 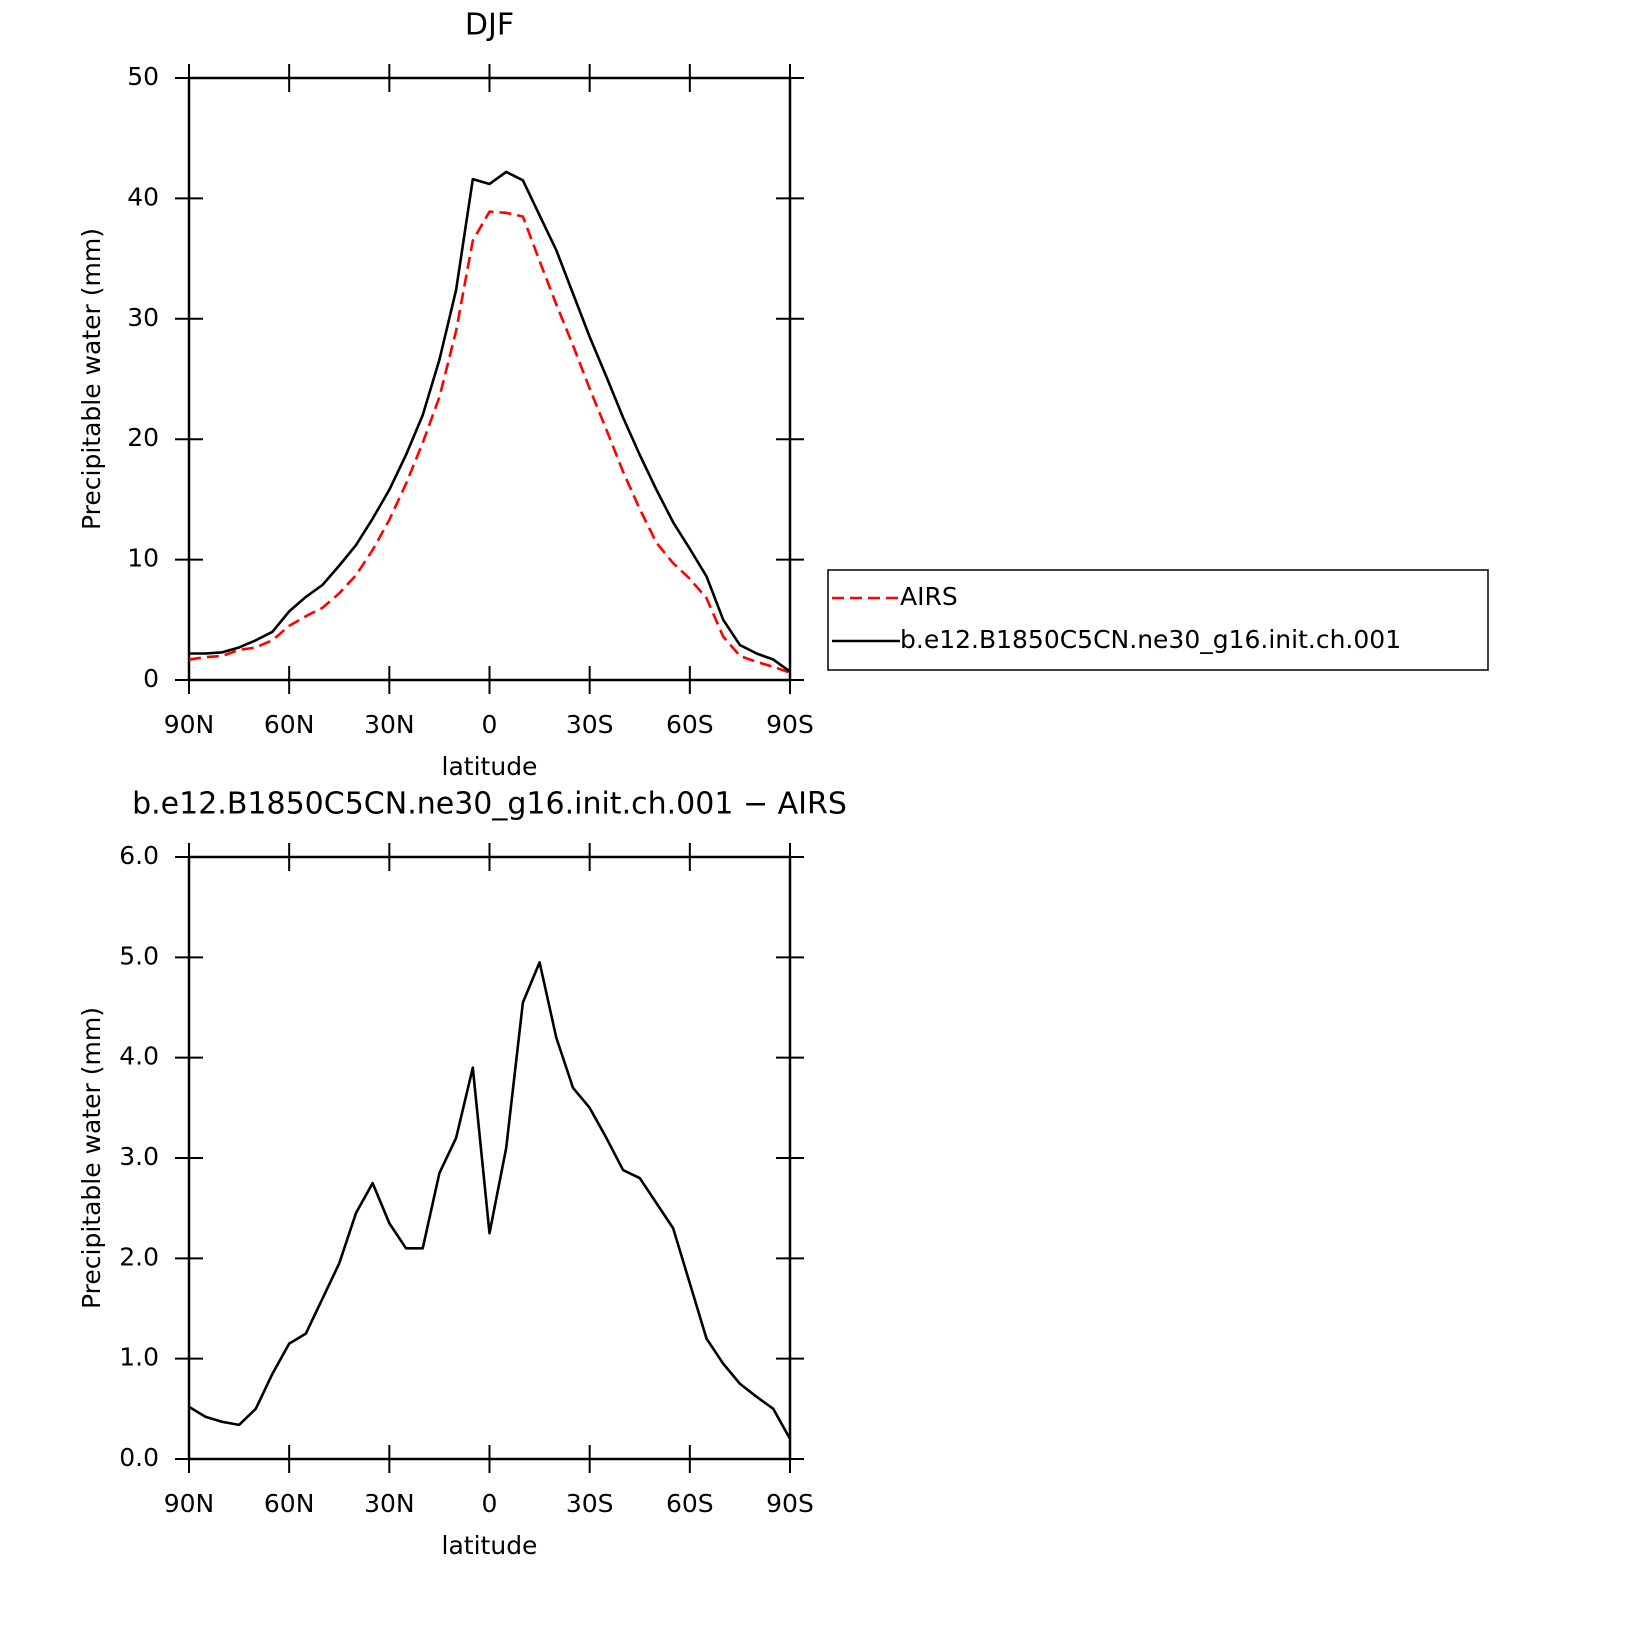 What do you see at coordinates (143, 196) in the screenshot?
I see `y-tick-label: 40` at bounding box center [143, 196].